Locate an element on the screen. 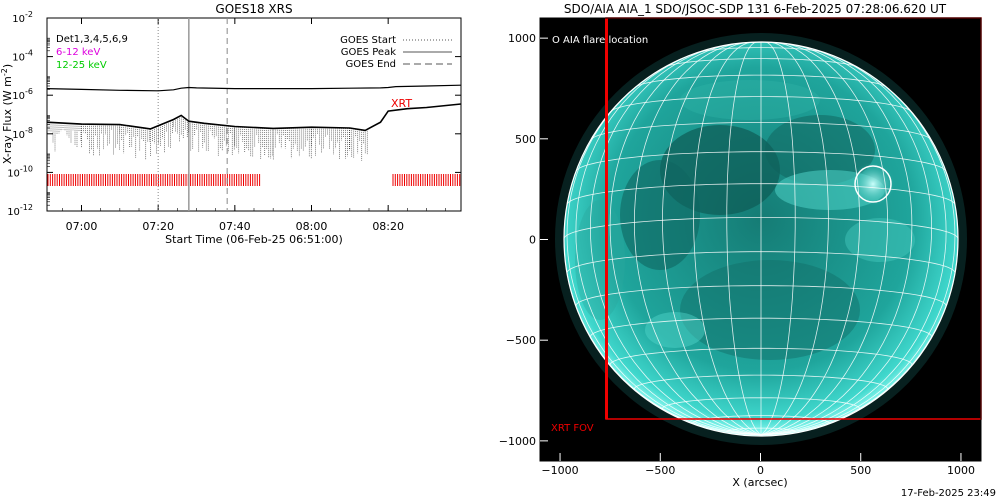 This screenshot has width=1000, height=500. xrt-coverage-bars is located at coordinates (254, 180).